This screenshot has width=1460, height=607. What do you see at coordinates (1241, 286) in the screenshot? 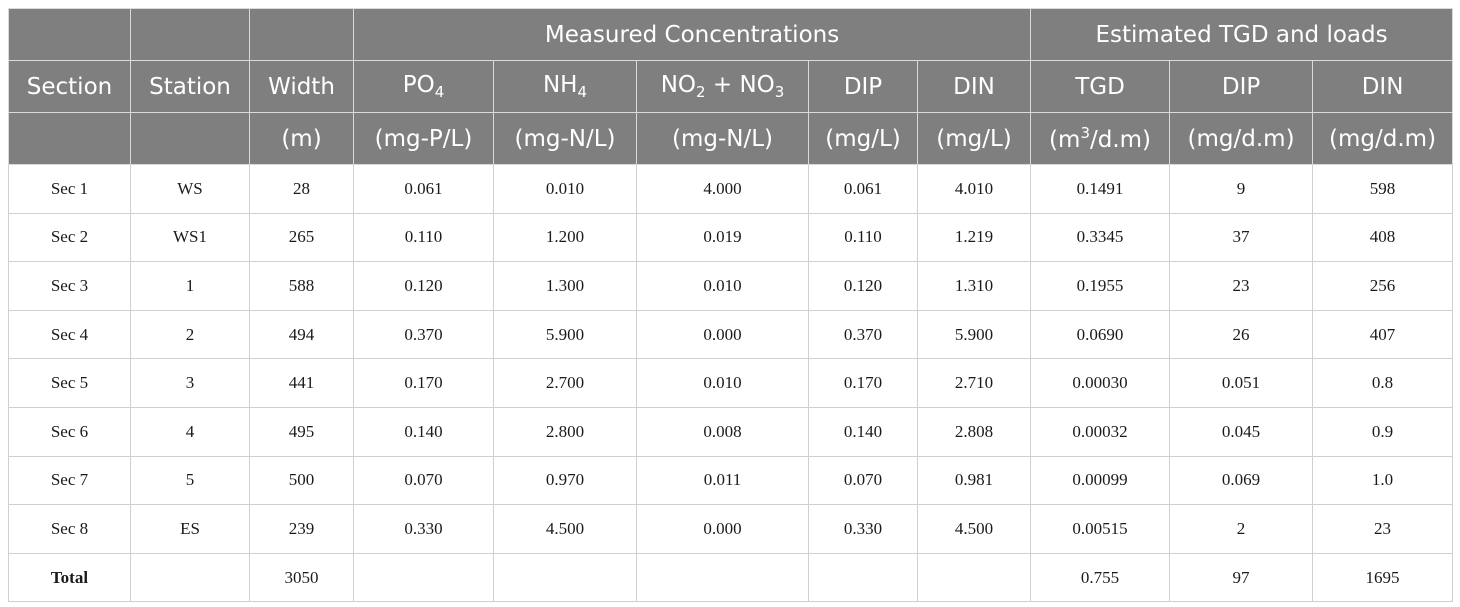
I see `table-cell: 23` at bounding box center [1241, 286].